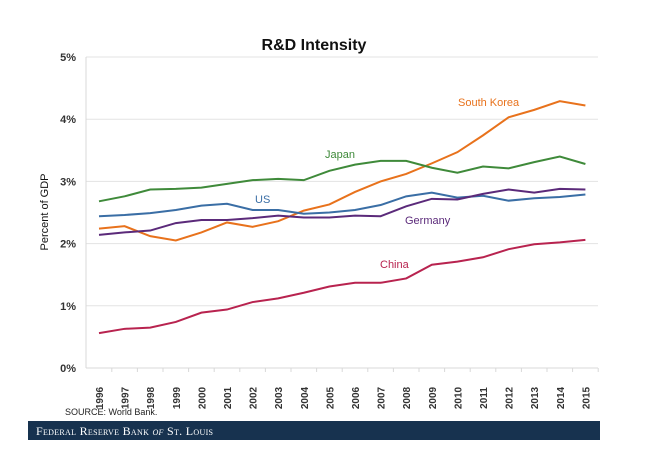 This screenshot has width=652, height=458. What do you see at coordinates (68, 120) in the screenshot?
I see `y-tick-label: 4%` at bounding box center [68, 120].